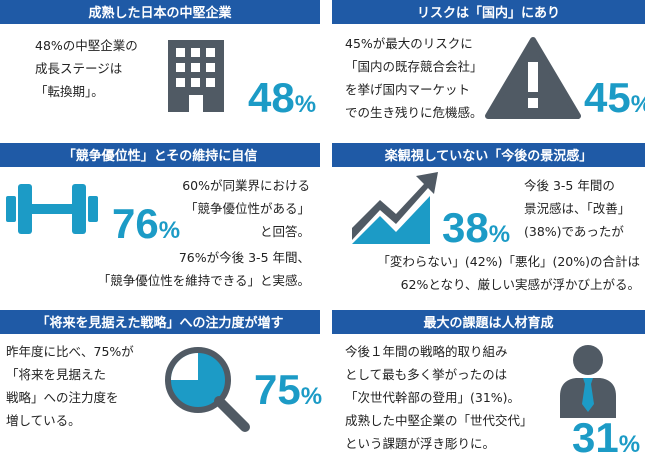 The height and width of the screenshot is (460, 645). I want to click on panel-title: 「将来を見据えた戦略」への注力度が増す, so click(159, 323).